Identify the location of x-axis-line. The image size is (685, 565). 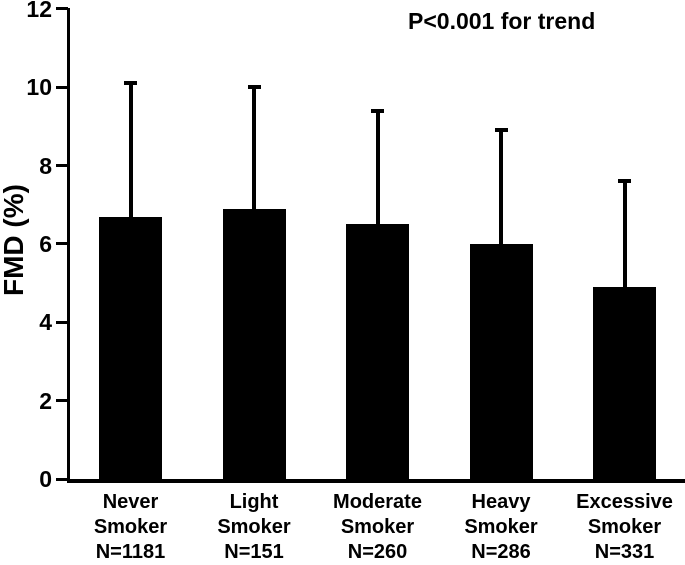
(376, 481).